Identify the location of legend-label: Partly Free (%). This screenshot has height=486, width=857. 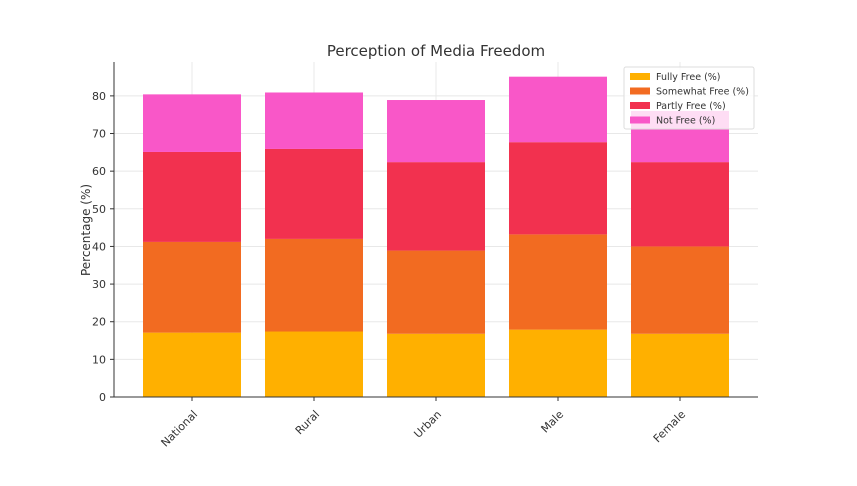
(691, 106).